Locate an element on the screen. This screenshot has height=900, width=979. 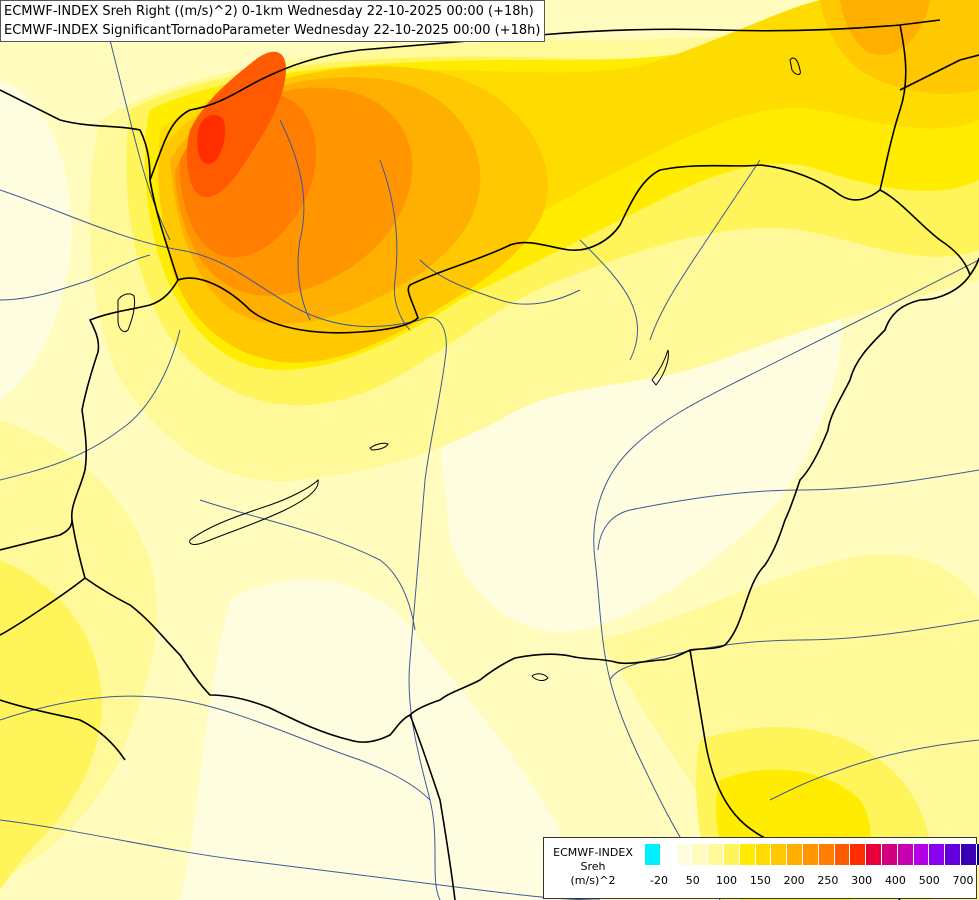
legend-variable: Sreh is located at coordinates (593, 866).